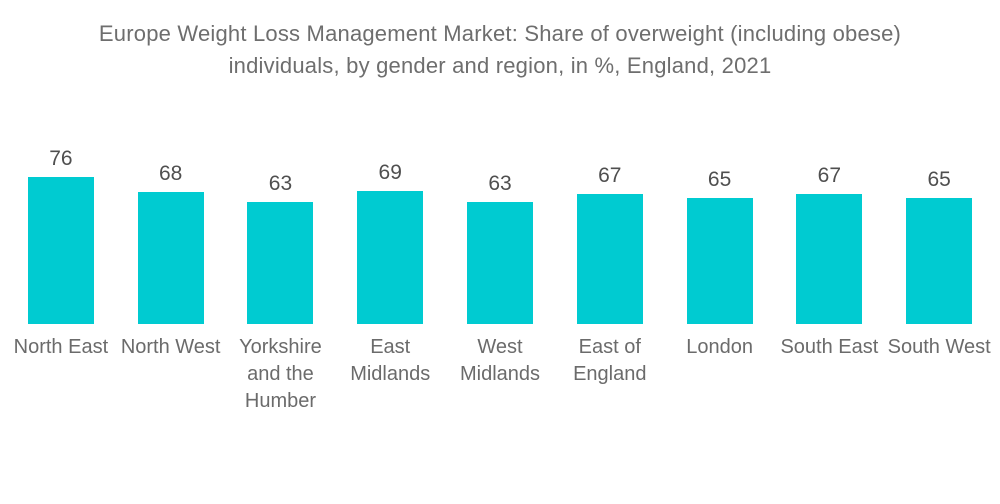 This screenshot has width=1000, height=504. I want to click on bar-stack: 76, so click(61, 232).